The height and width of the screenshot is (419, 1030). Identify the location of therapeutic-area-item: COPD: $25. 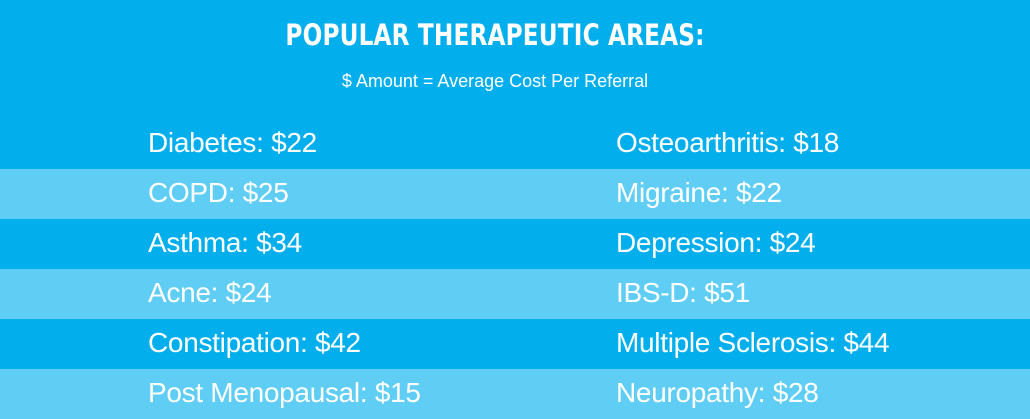
(218, 192).